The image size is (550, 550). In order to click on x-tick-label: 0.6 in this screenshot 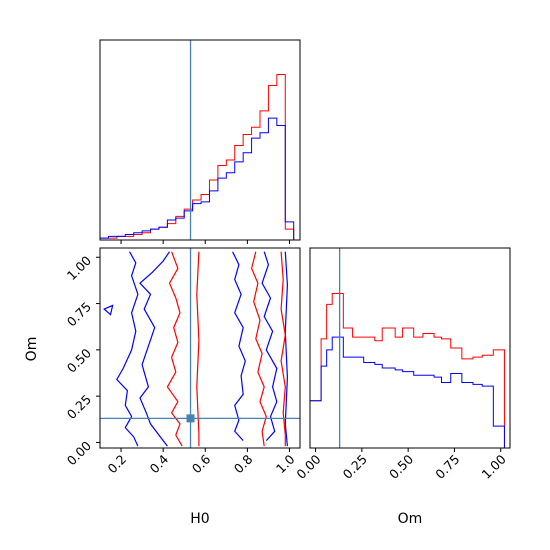, I will do `click(201, 463)`.